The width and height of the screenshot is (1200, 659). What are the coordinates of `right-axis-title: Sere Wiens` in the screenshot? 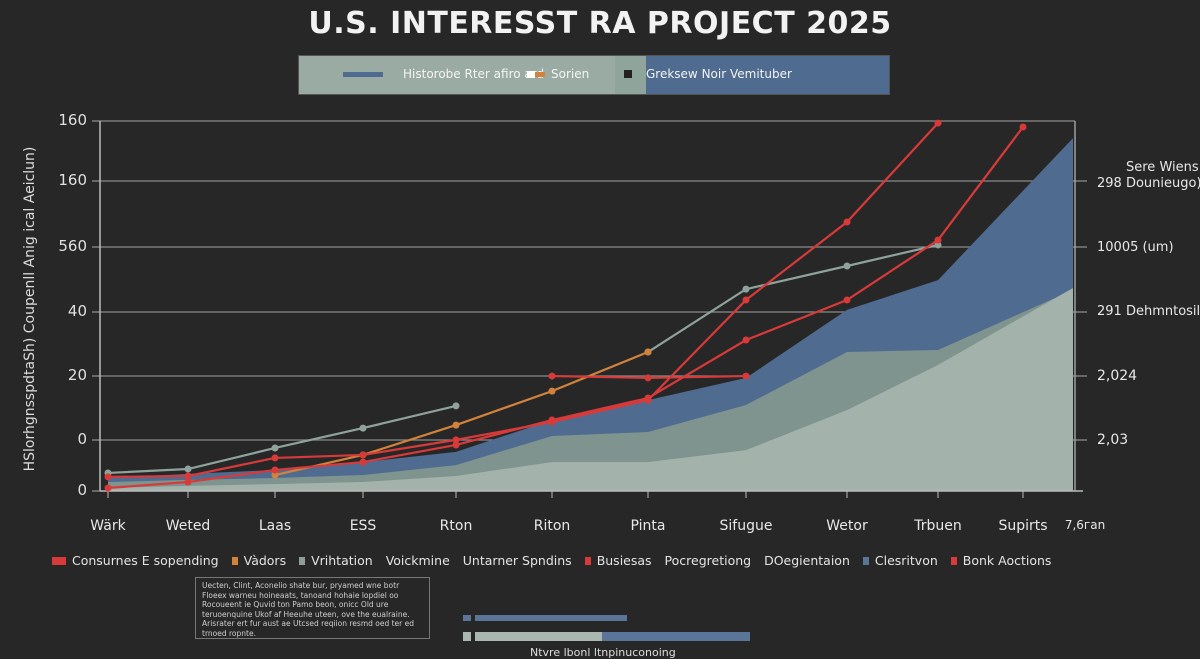 It's located at (1162, 167).